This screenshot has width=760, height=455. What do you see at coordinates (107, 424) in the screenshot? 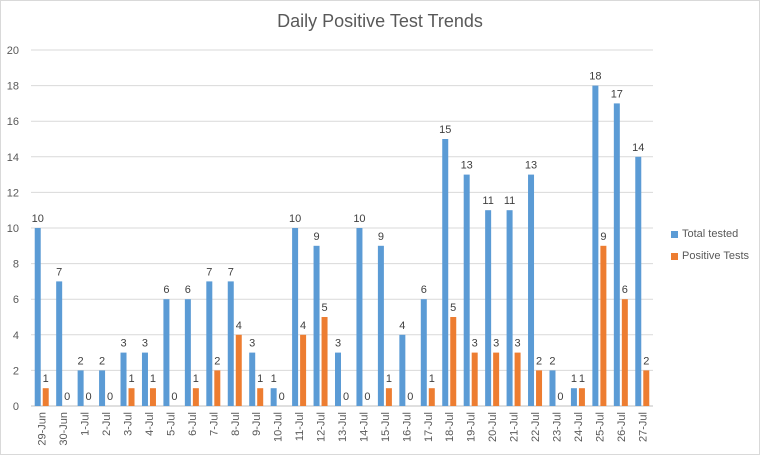
I see `x-tick-label: 2-Jul` at bounding box center [107, 424].